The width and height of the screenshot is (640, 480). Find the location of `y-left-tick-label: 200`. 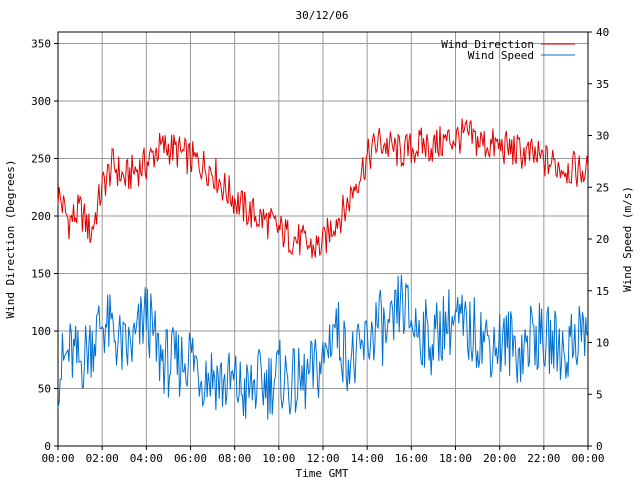

y-left-tick-label: 200 is located at coordinates (41, 216).